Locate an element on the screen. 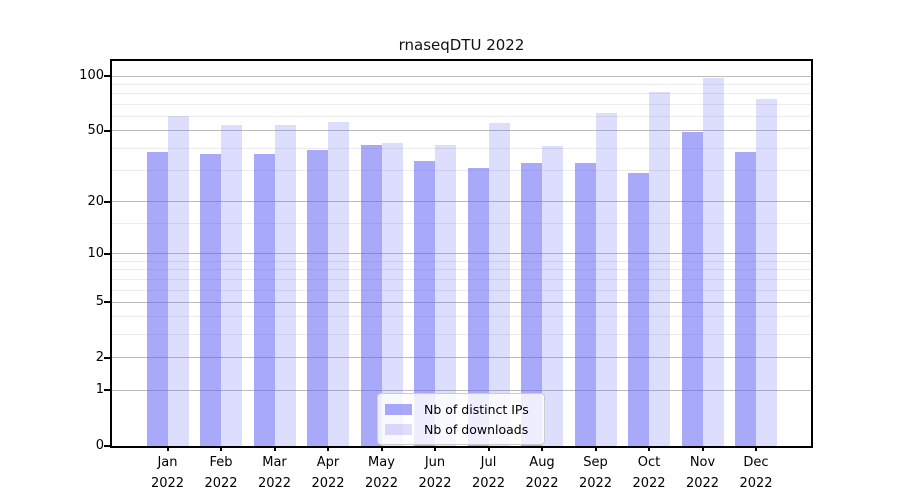  legend-swatch-downloads is located at coordinates (398, 429).